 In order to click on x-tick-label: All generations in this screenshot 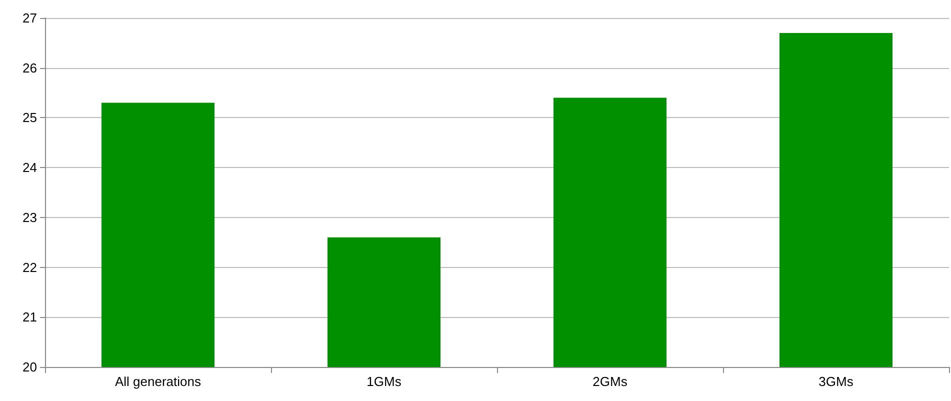, I will do `click(158, 381)`.